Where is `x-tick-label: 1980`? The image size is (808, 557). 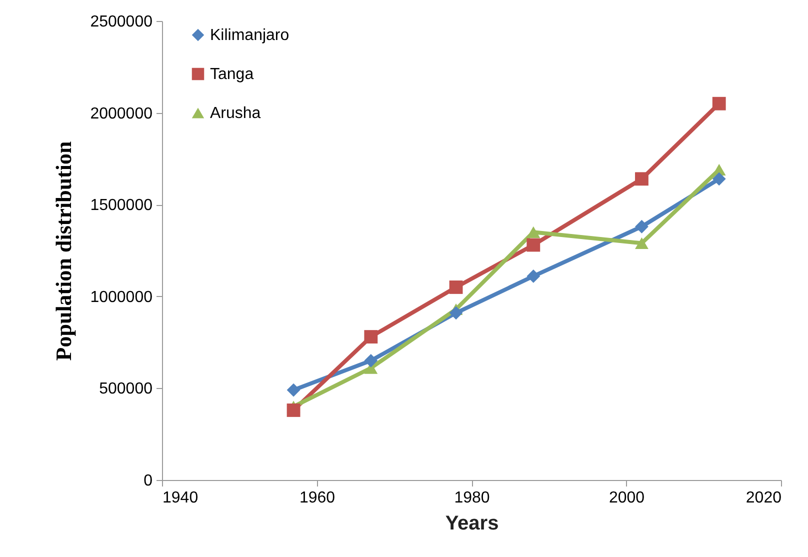
x-tick-label: 1980 is located at coordinates (472, 498).